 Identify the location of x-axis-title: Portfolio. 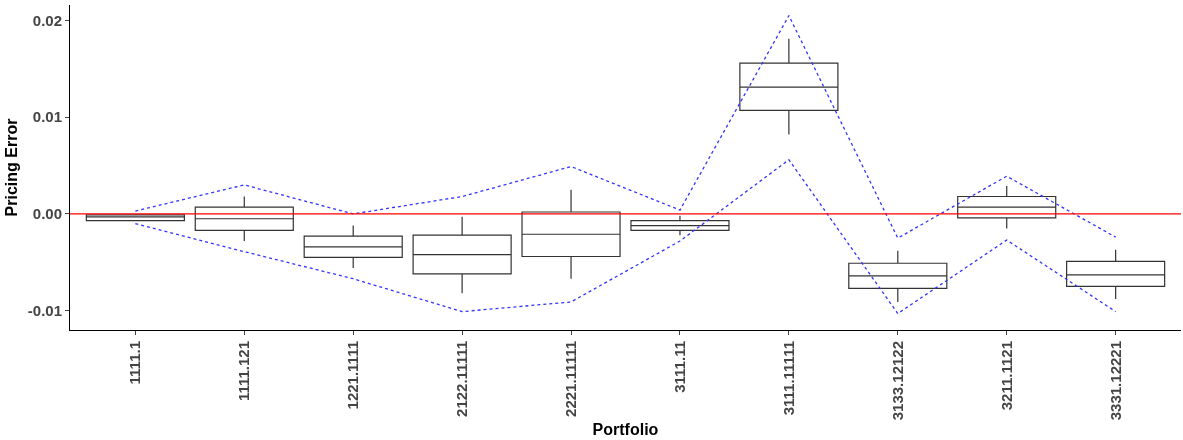
(625, 429).